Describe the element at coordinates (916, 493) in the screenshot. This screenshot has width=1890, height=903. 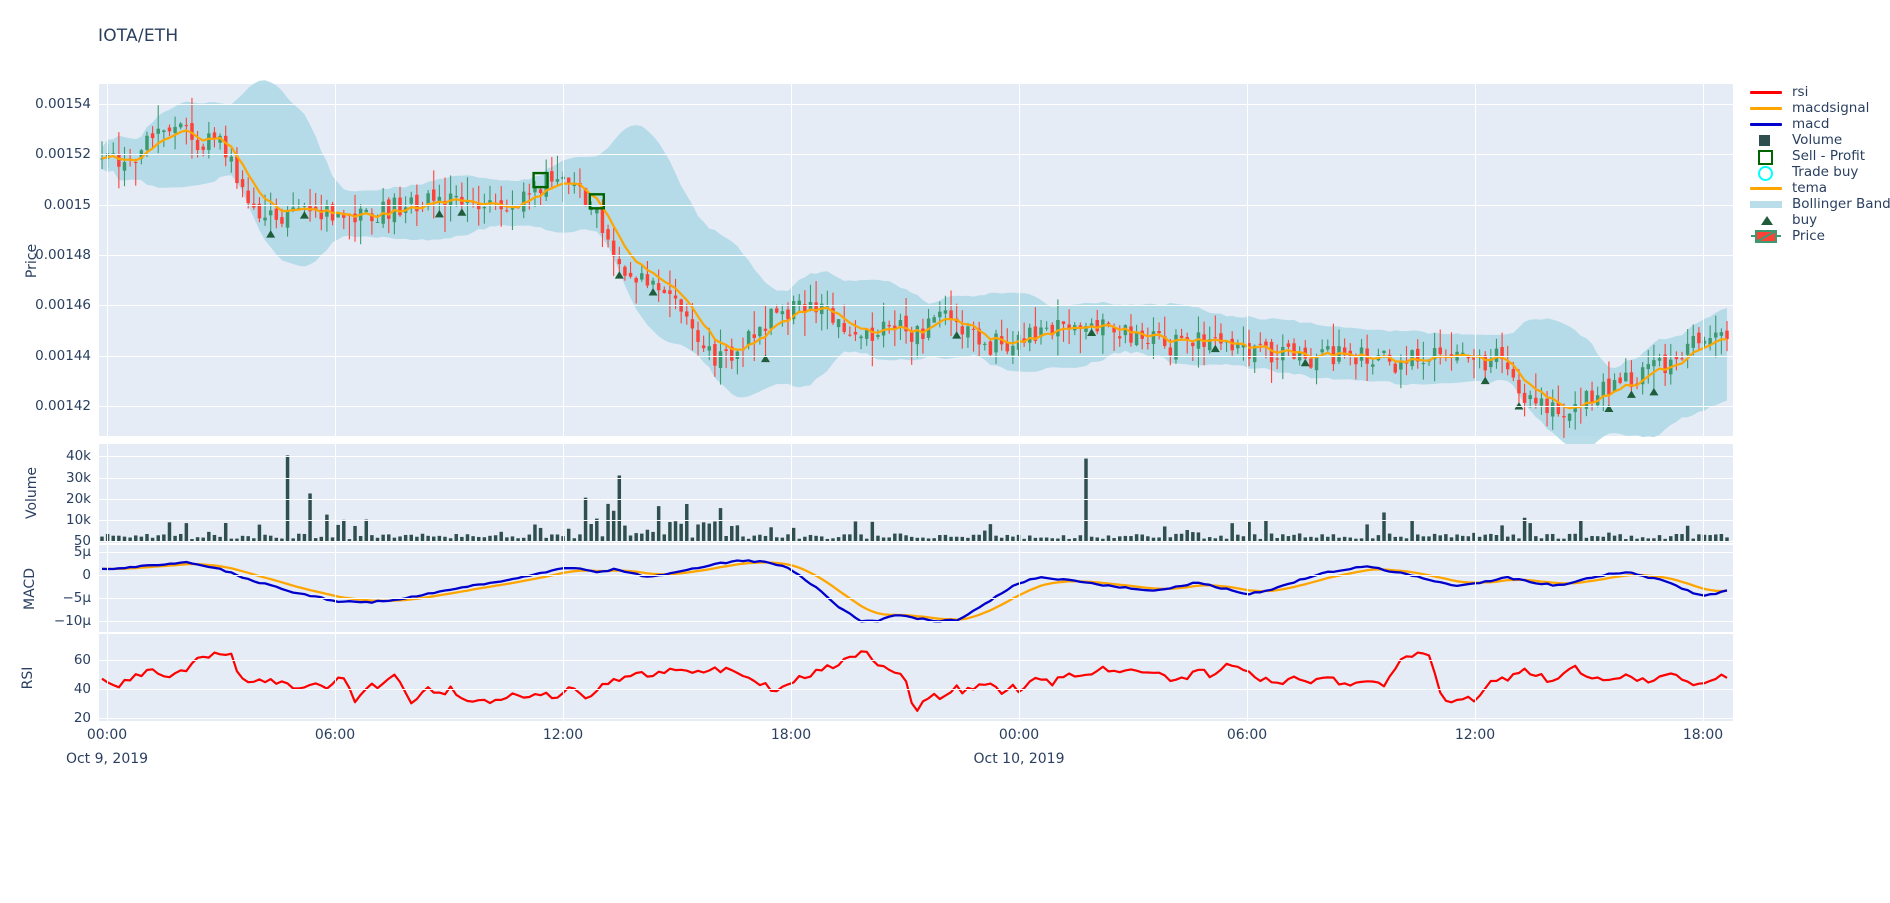
I see `volume-panel` at that location.